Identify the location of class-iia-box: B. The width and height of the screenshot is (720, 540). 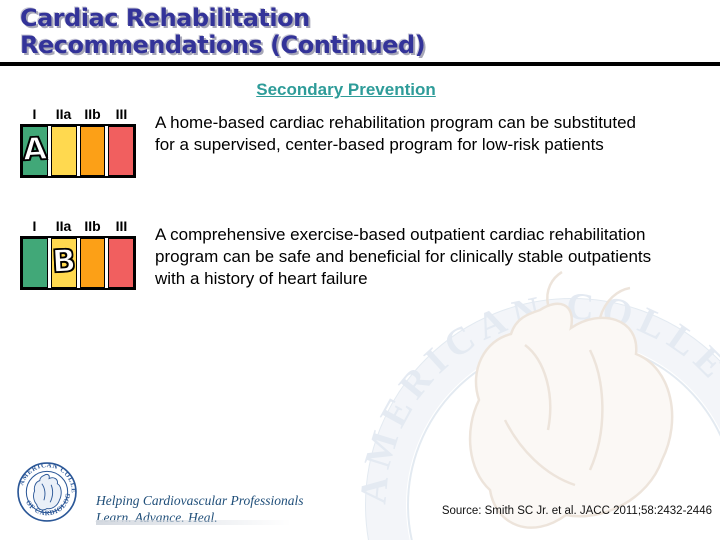
(63, 263).